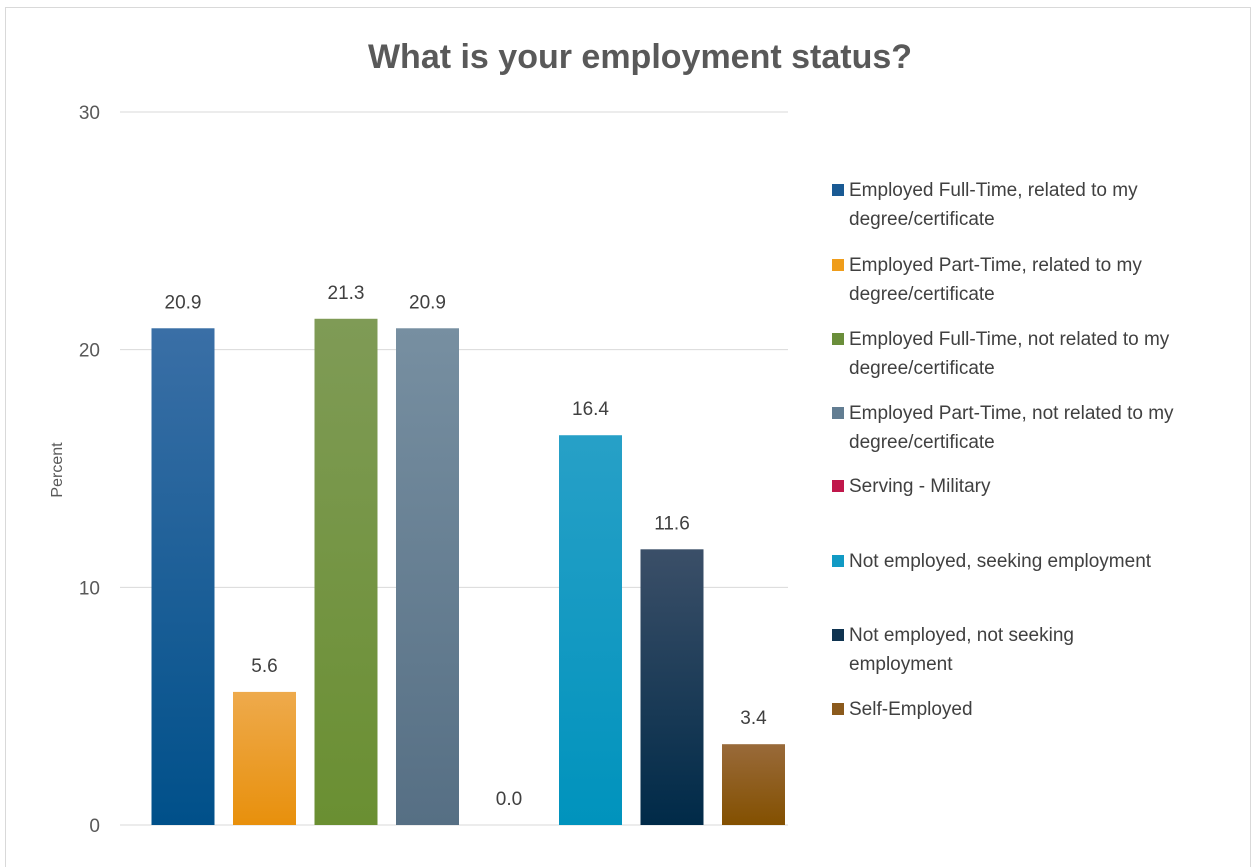  Describe the element at coordinates (920, 486) in the screenshot. I see `legend-label: Serving - Military` at that location.